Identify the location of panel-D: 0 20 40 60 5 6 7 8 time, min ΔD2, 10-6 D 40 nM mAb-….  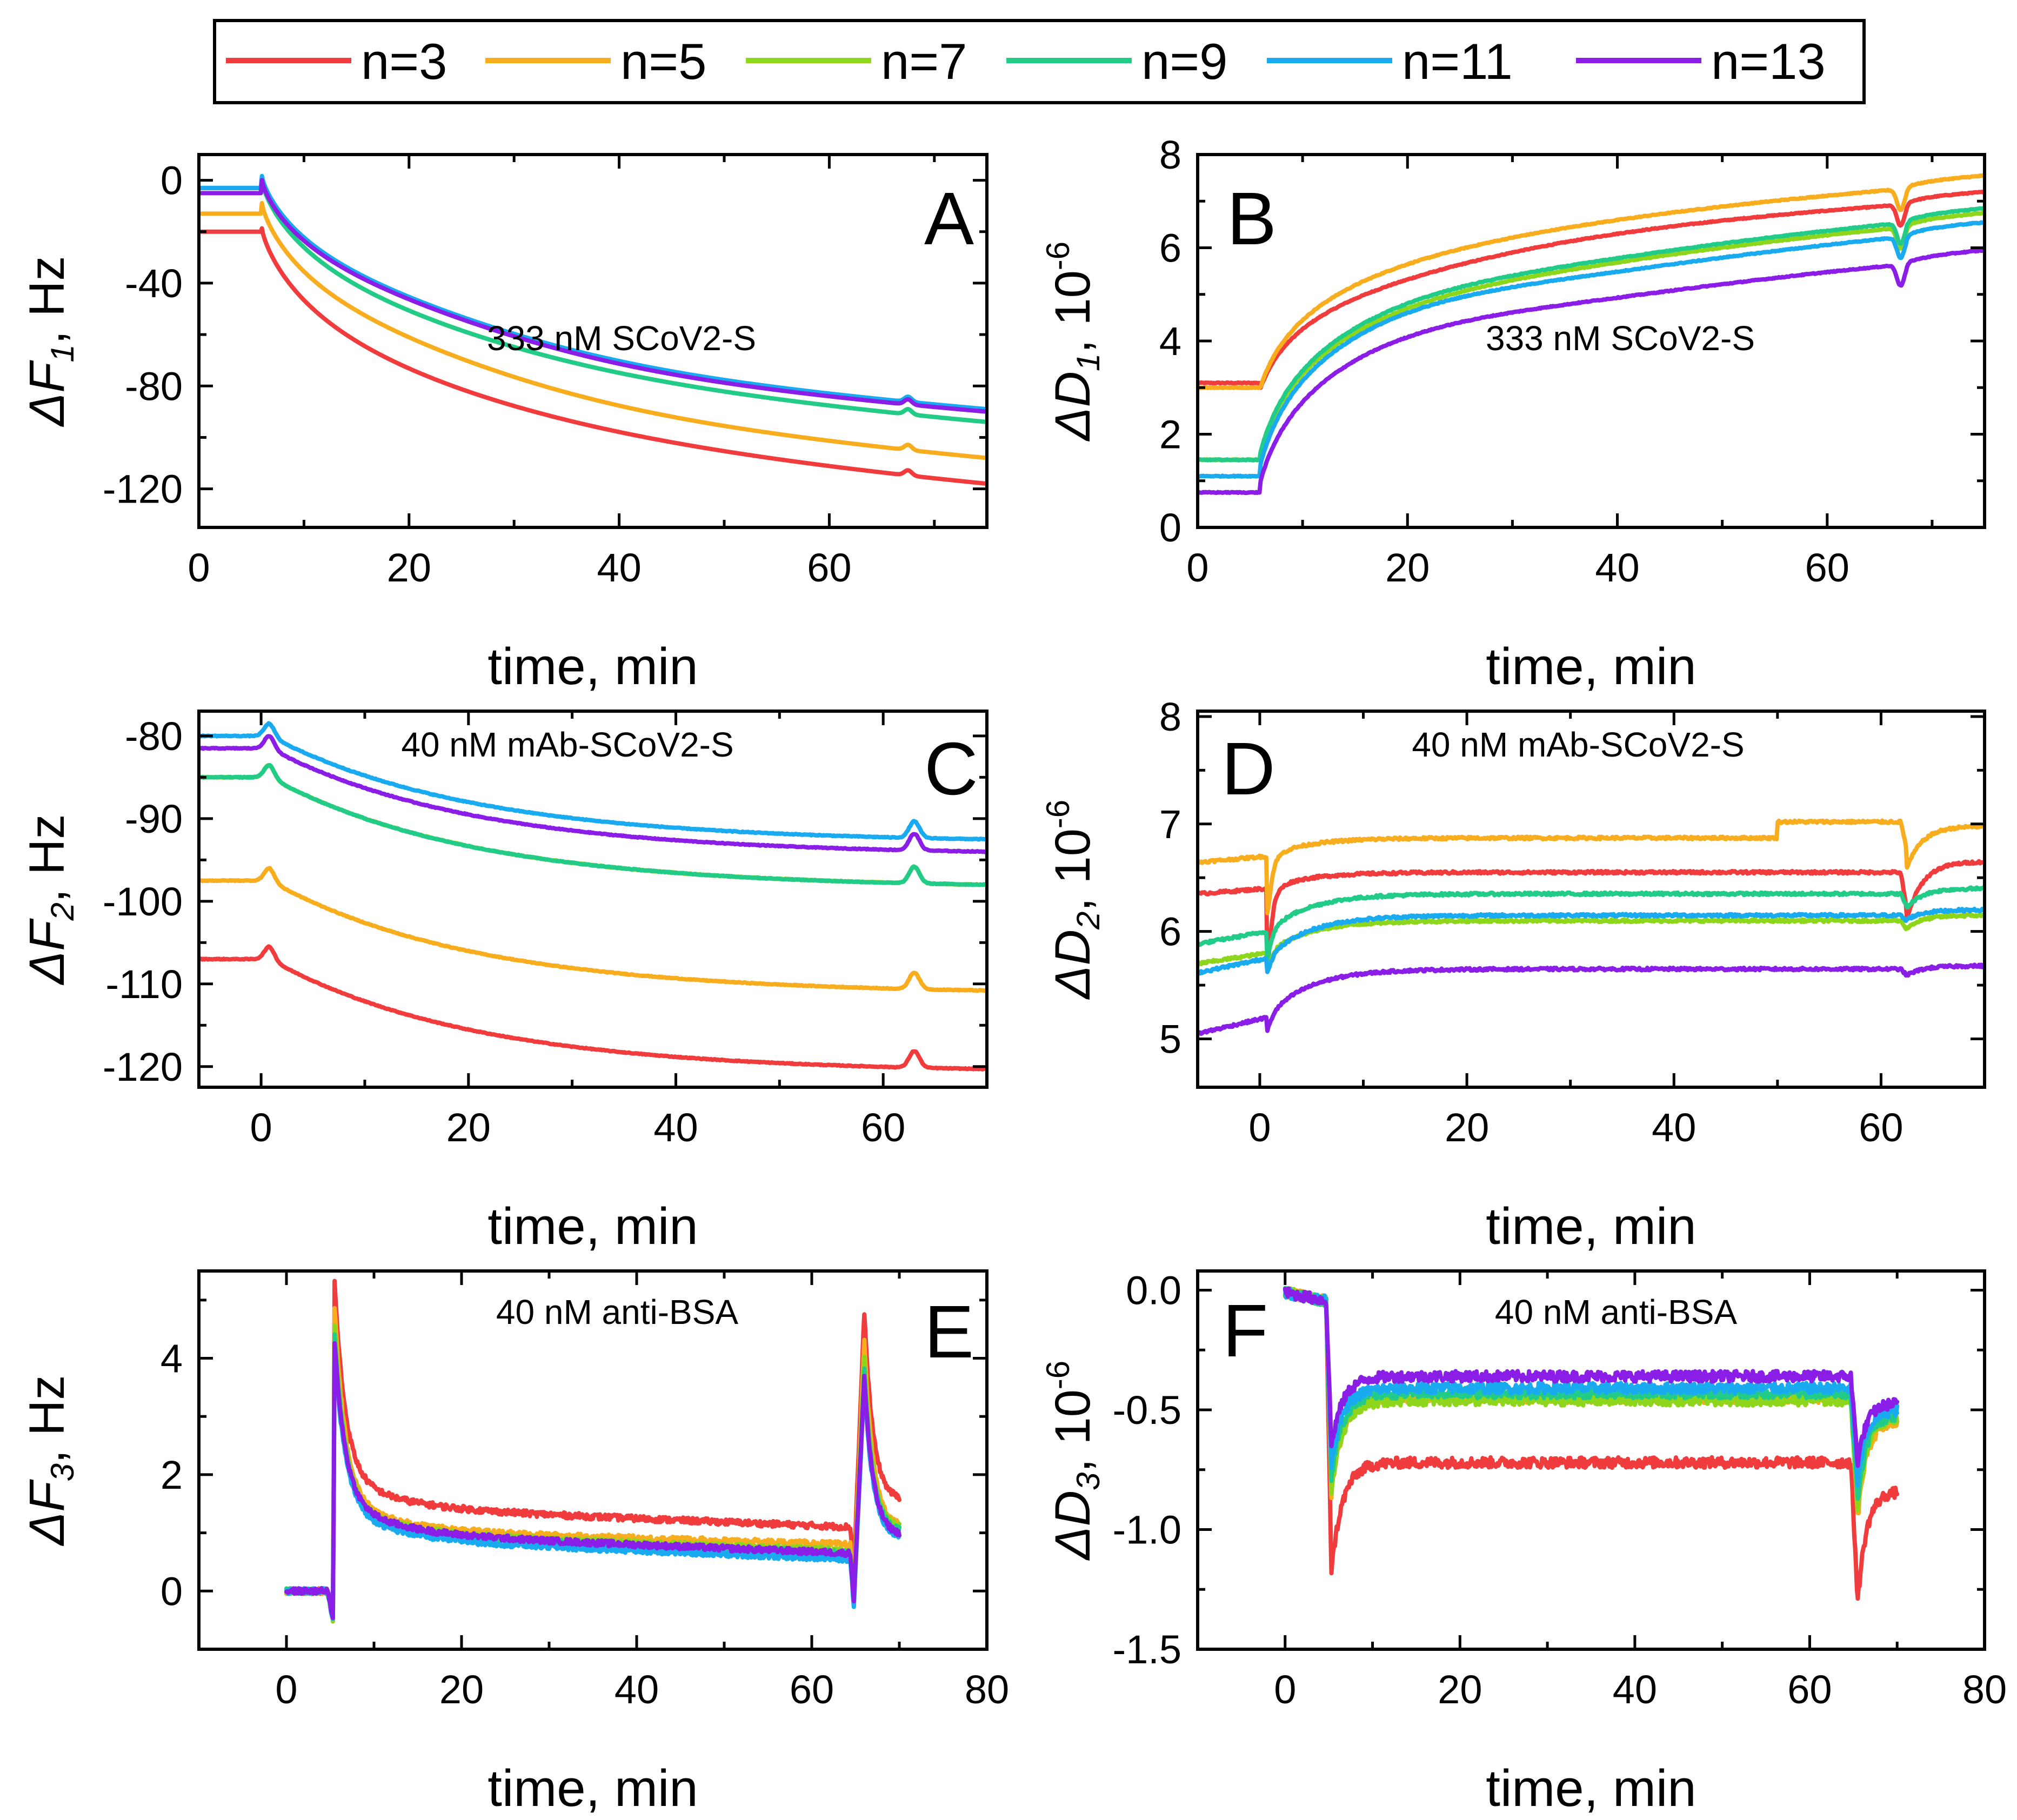
(1513, 974).